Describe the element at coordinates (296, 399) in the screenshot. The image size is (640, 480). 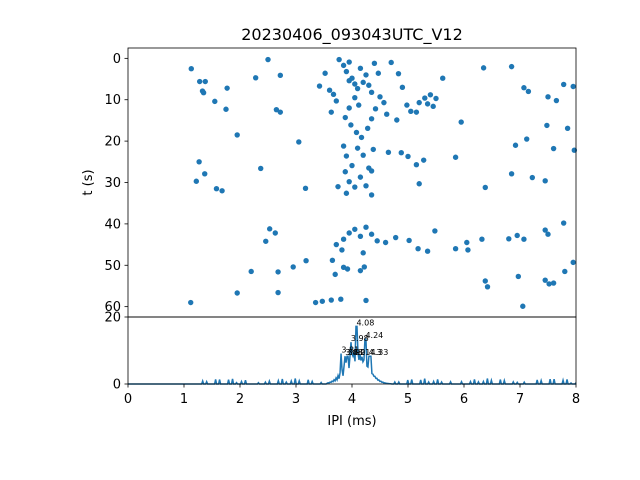
I see `x-tick-label: 3` at that location.